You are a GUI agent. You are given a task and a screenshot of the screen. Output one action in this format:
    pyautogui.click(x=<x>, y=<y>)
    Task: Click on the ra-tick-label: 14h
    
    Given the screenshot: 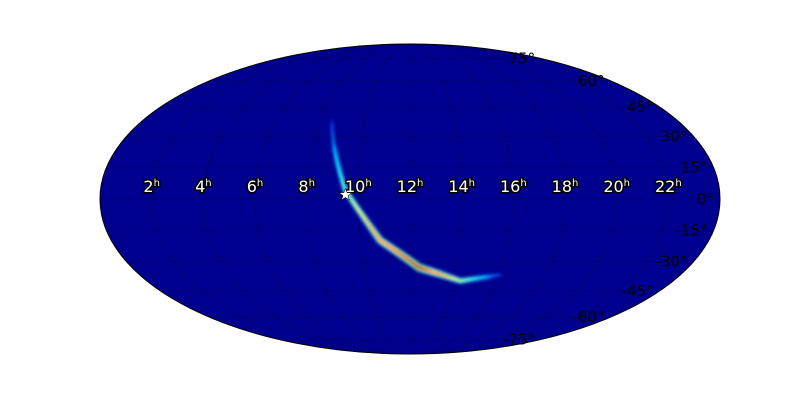 What is the action you would take?
    pyautogui.click(x=461, y=186)
    